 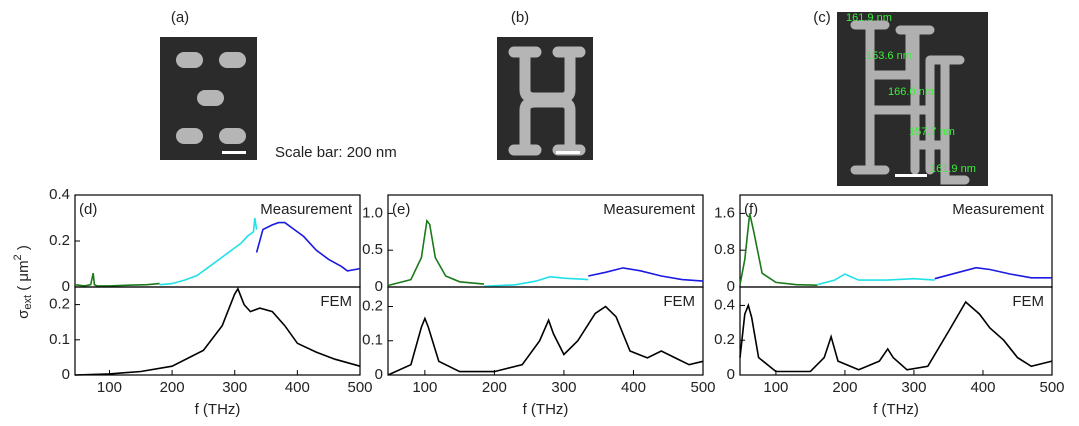 I want to click on y-label-part: σ, so click(x=23, y=314).